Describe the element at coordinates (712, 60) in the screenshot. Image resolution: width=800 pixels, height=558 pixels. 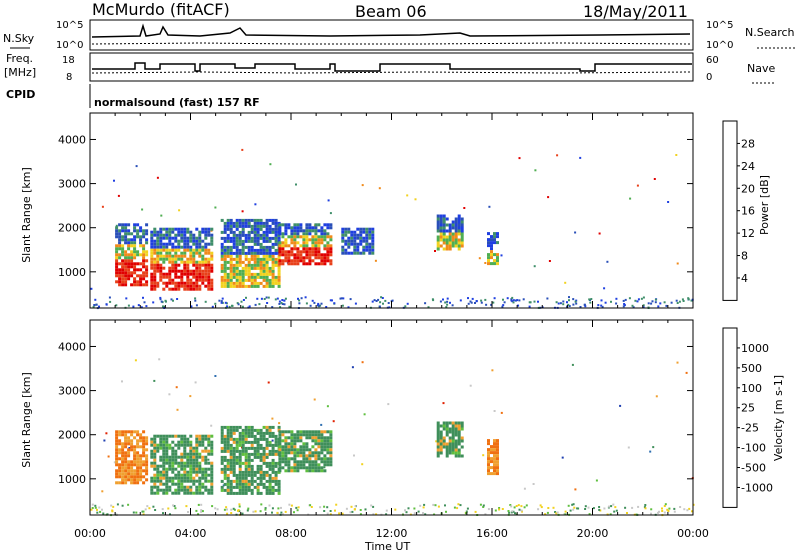
I see `nave-tick-high: 60` at that location.